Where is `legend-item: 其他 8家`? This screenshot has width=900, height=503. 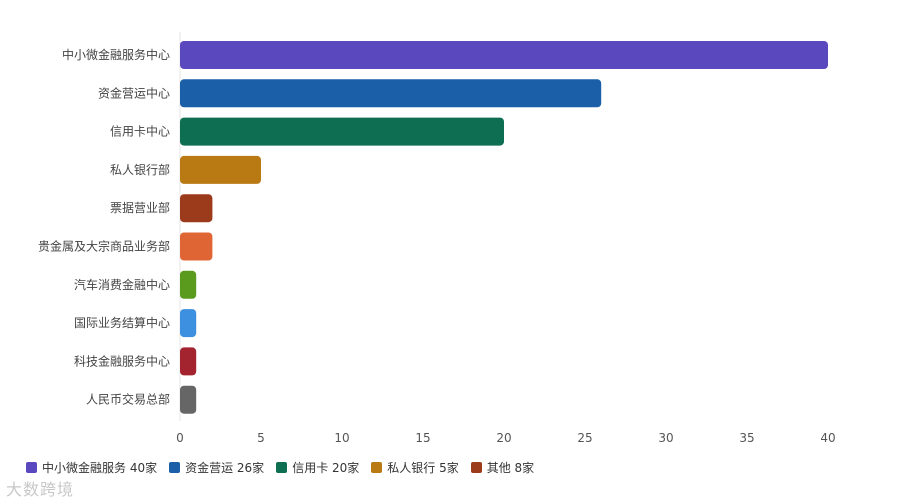 legend-item: 其他 8家 is located at coordinates (502, 467).